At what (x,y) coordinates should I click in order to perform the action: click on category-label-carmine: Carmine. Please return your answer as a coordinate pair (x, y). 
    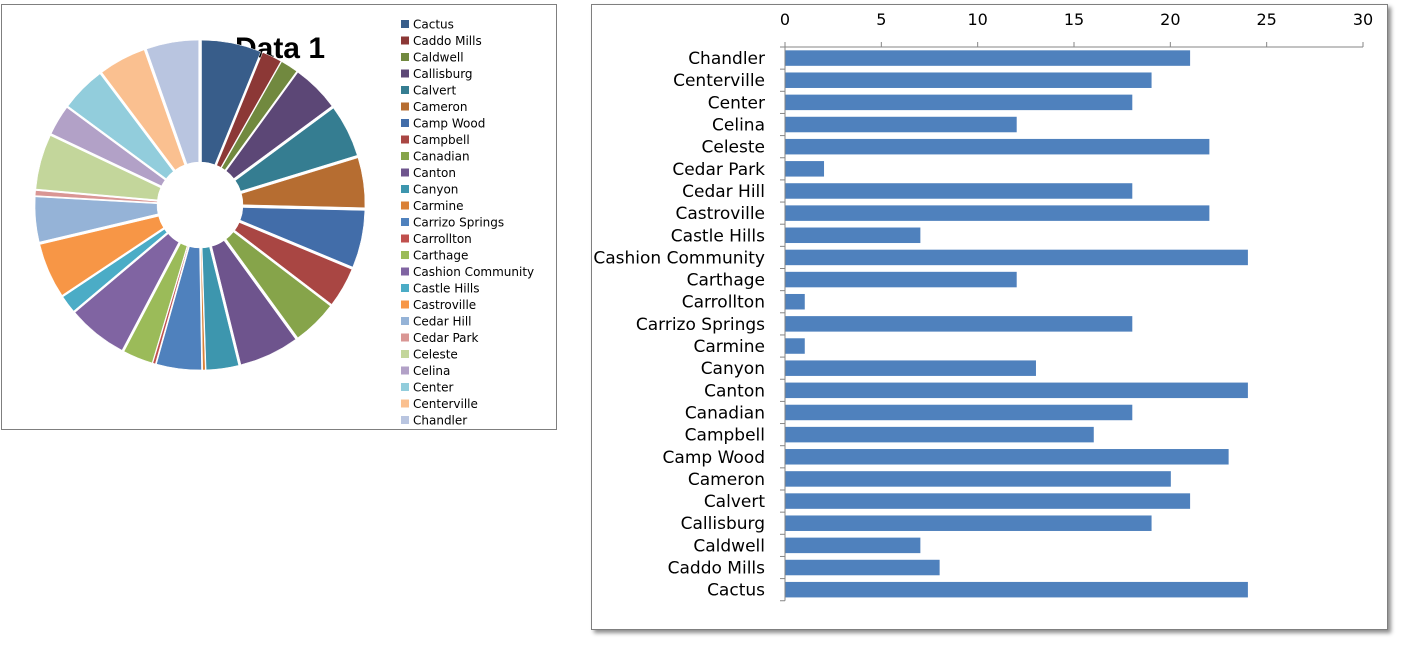
    Looking at the image, I should click on (730, 347).